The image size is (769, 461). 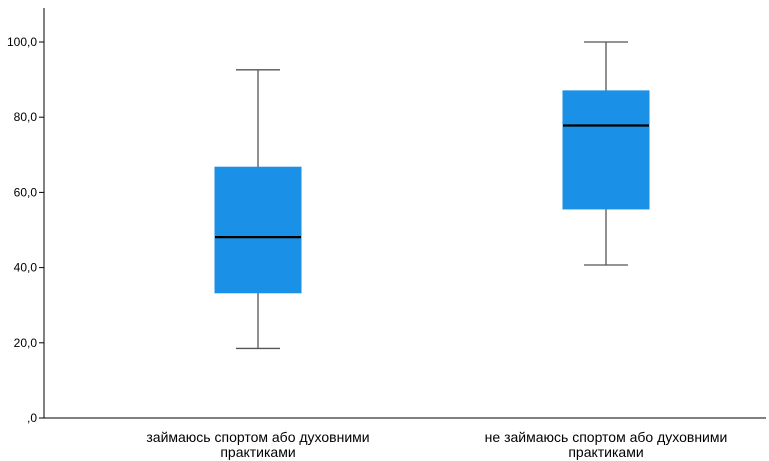 I want to click on y-tick-label: 100,0, so click(x=22, y=42).